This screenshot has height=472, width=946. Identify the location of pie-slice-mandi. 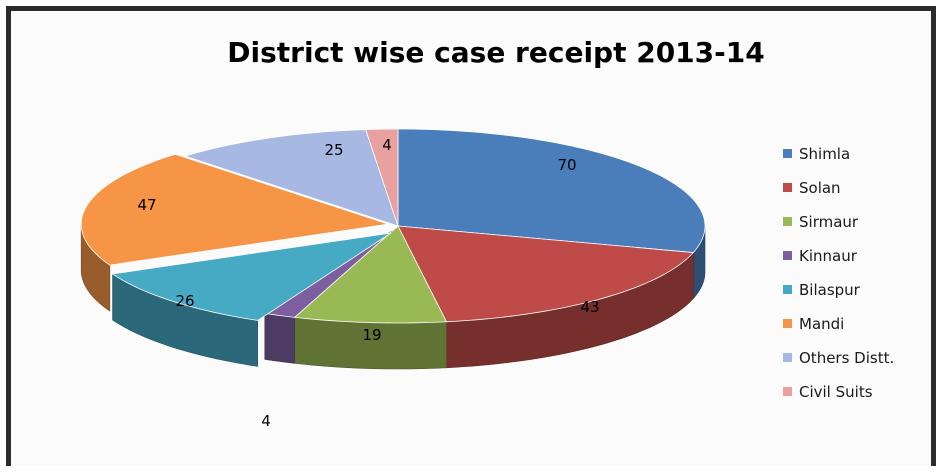
(234, 209).